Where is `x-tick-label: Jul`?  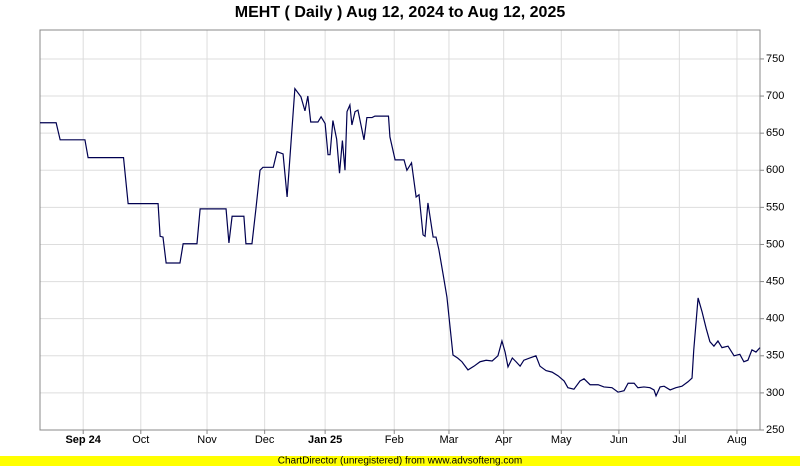 x-tick-label: Jul is located at coordinates (679, 440).